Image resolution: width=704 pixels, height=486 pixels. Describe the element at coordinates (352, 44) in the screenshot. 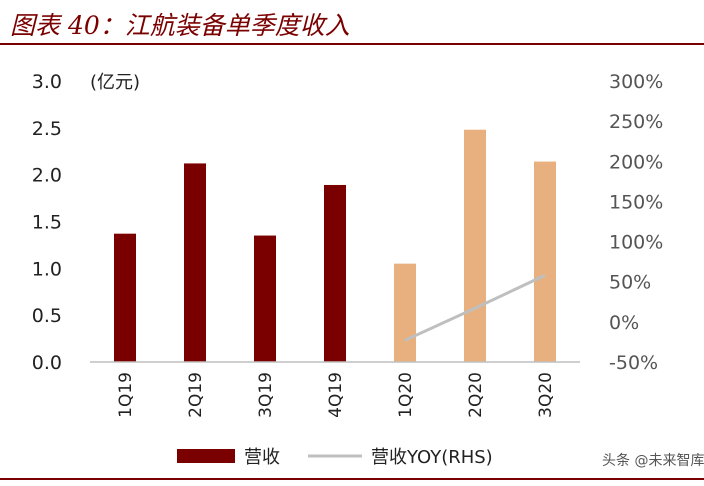

I see `title-rule` at that location.